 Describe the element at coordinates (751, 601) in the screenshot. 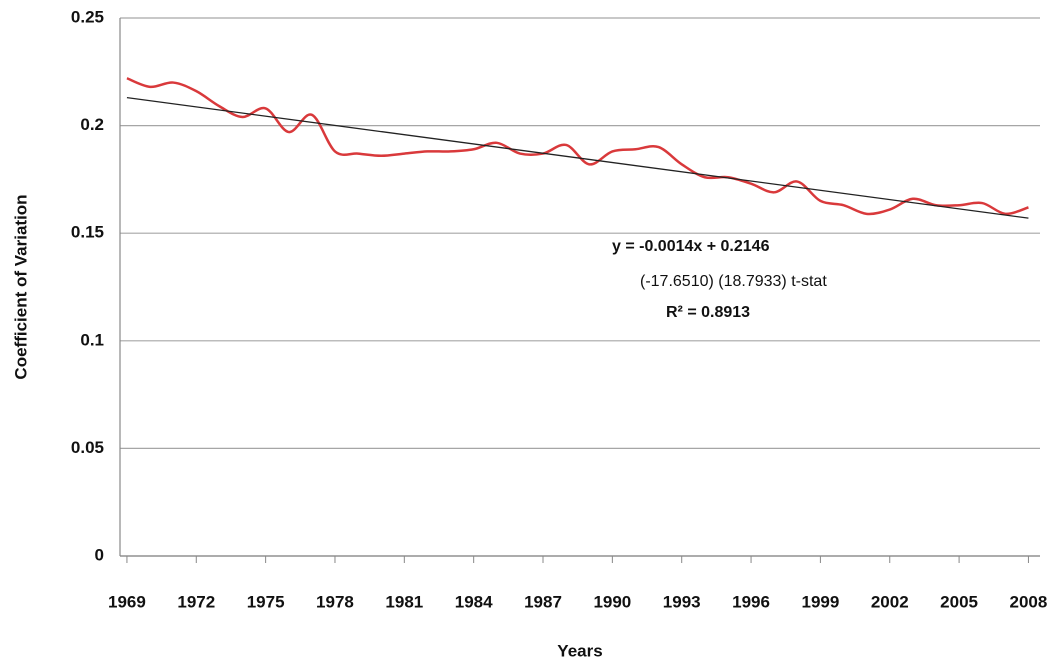

I see `x-tick-label: 1996` at that location.